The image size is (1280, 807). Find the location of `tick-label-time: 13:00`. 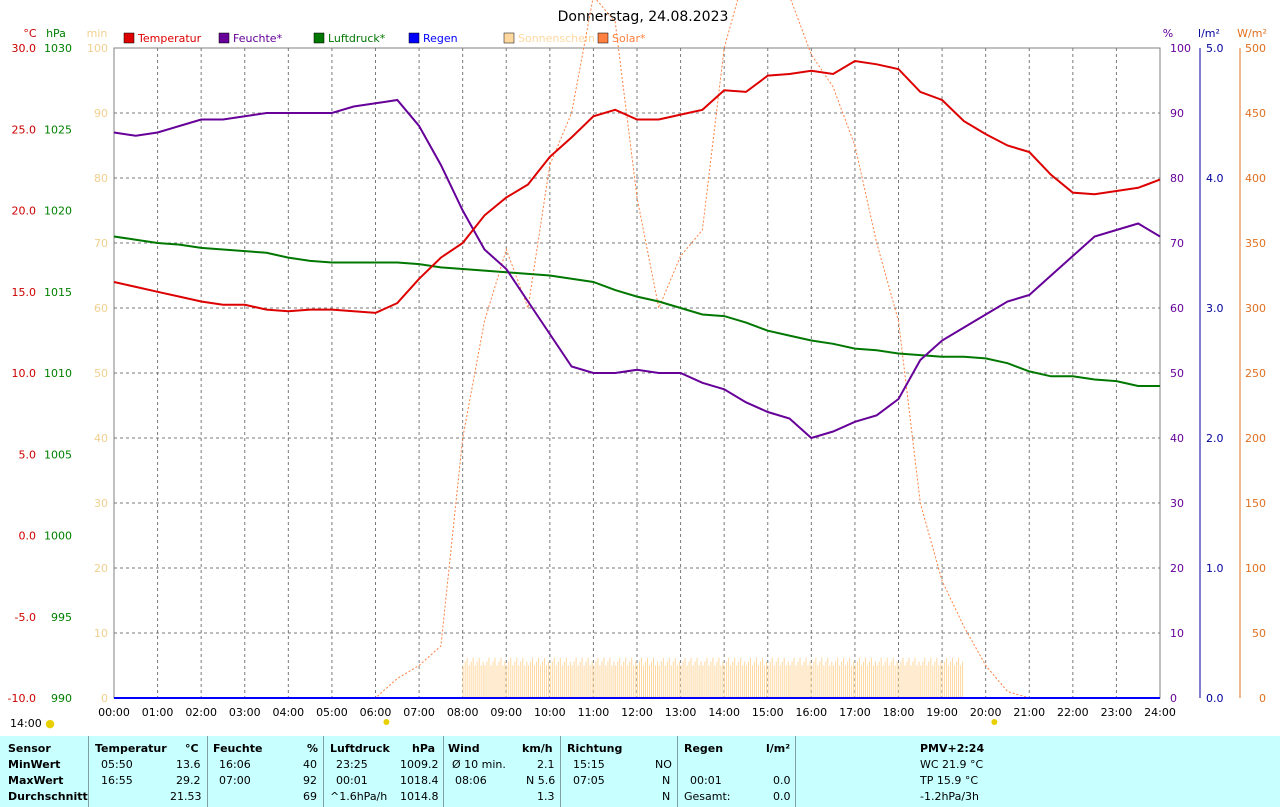

tick-label-time: 13:00 is located at coordinates (681, 712).